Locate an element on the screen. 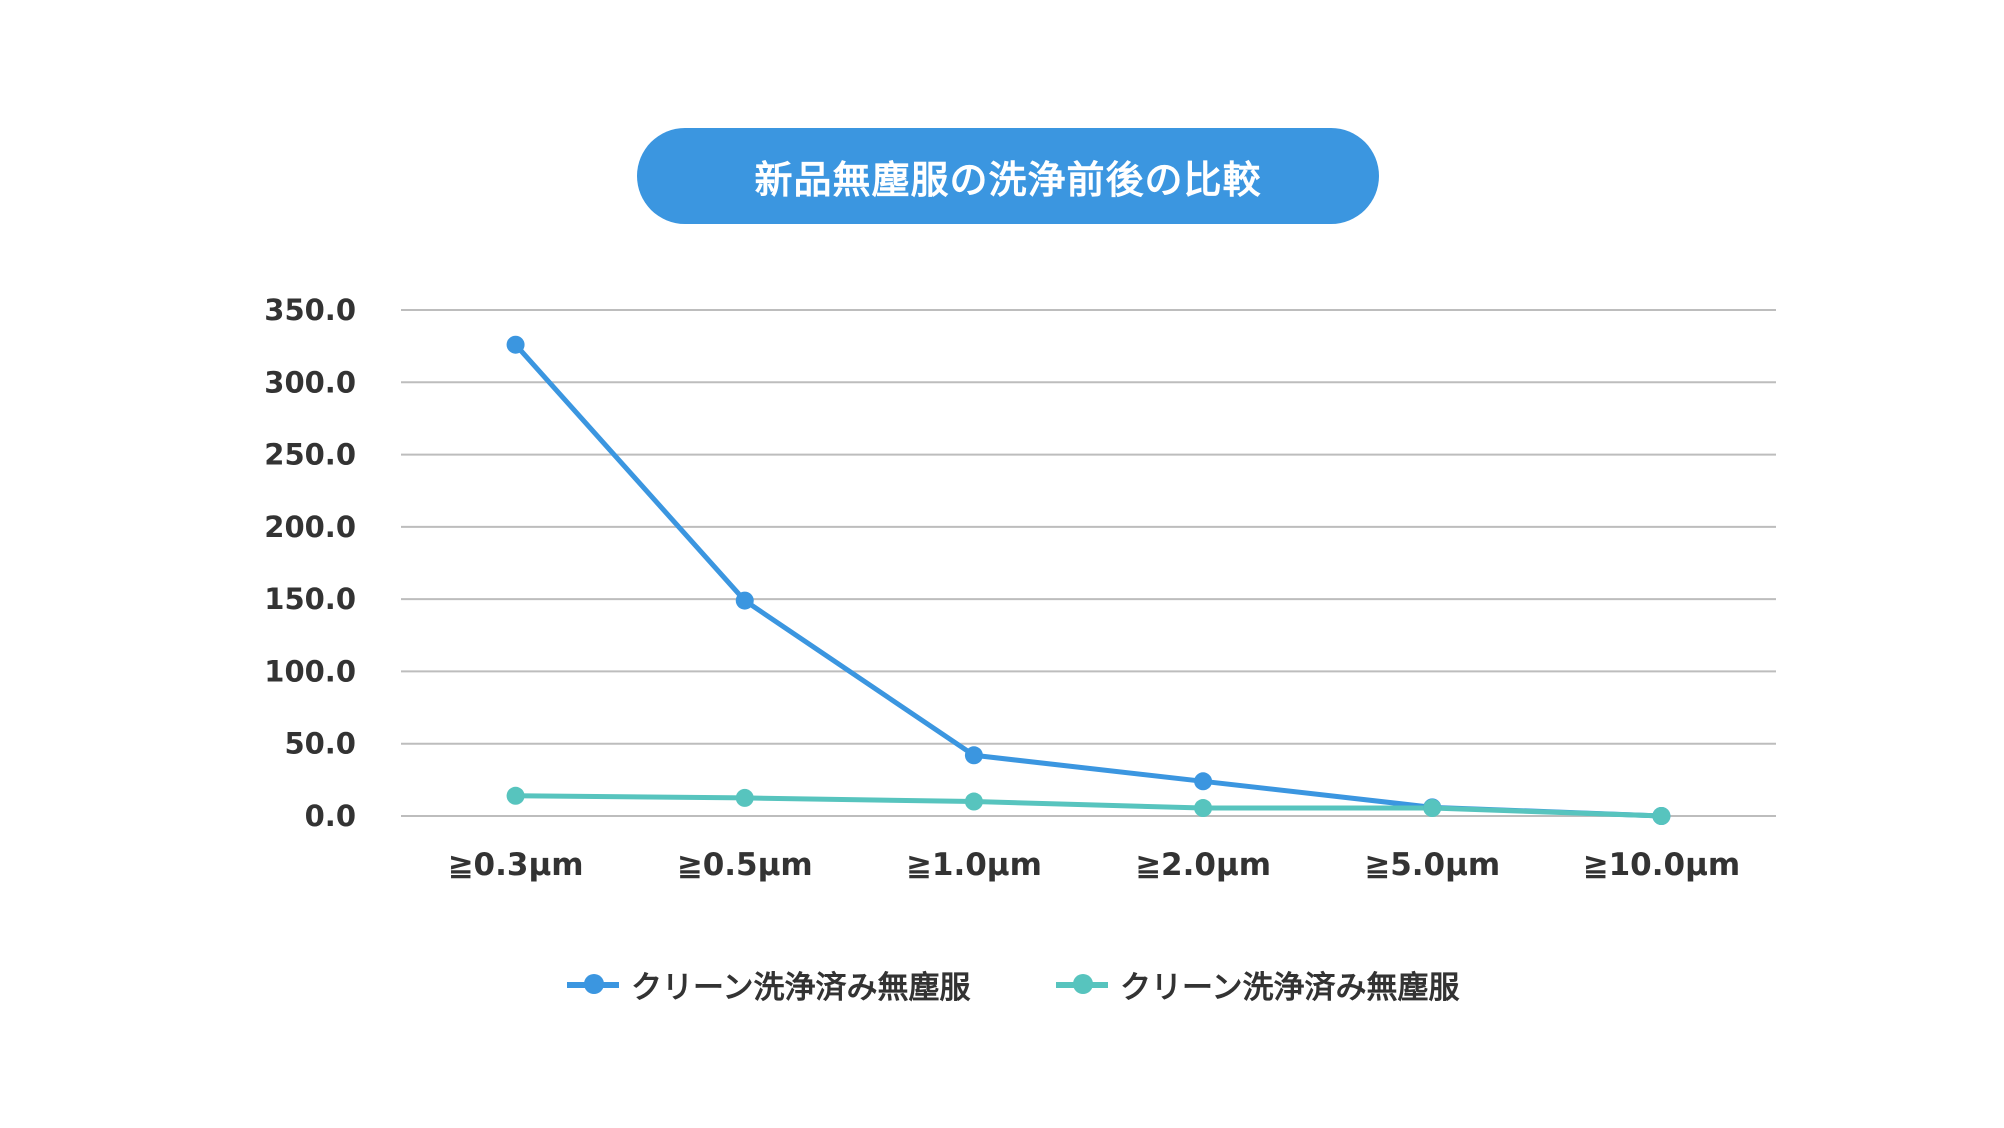 This screenshot has height=1128, width=2004. x-tick-label: ≧5.0µm is located at coordinates (1432, 865).